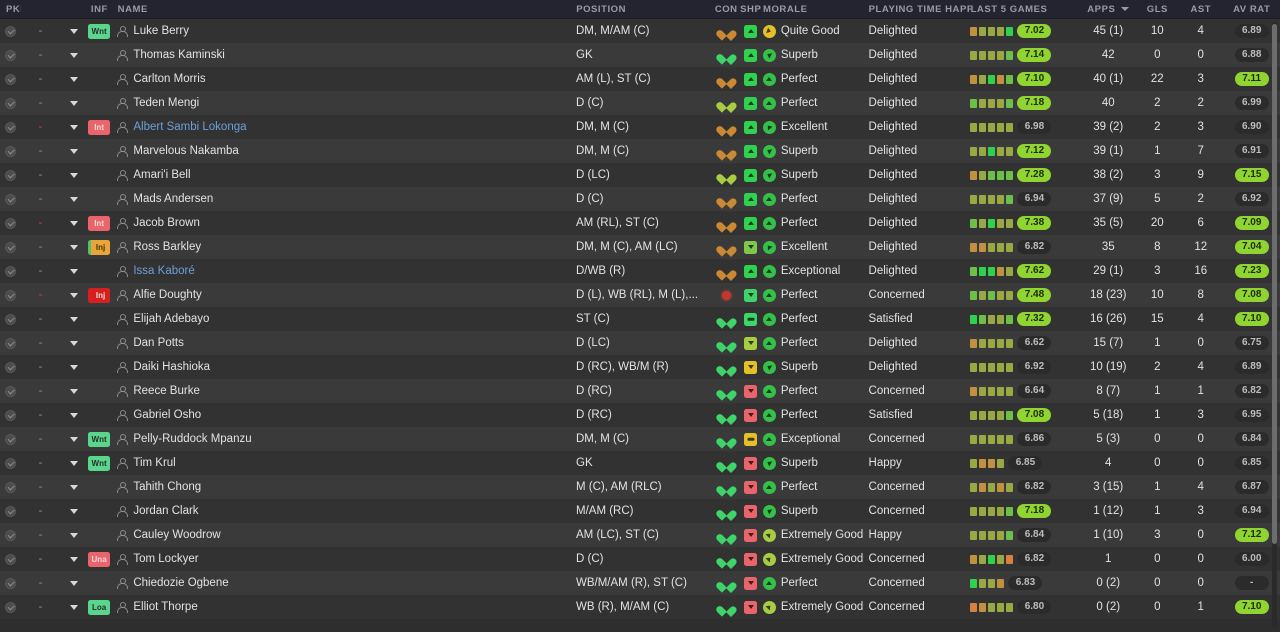  What do you see at coordinates (164, 271) in the screenshot?
I see `player-name: Issa Kaboré` at bounding box center [164, 271].